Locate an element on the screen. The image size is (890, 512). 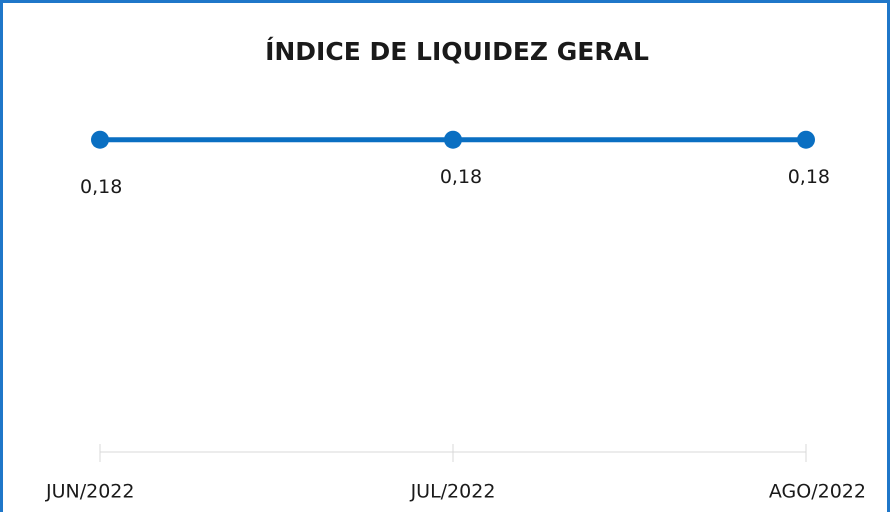
x-tick-label: AGO/2022 is located at coordinates (817, 492).